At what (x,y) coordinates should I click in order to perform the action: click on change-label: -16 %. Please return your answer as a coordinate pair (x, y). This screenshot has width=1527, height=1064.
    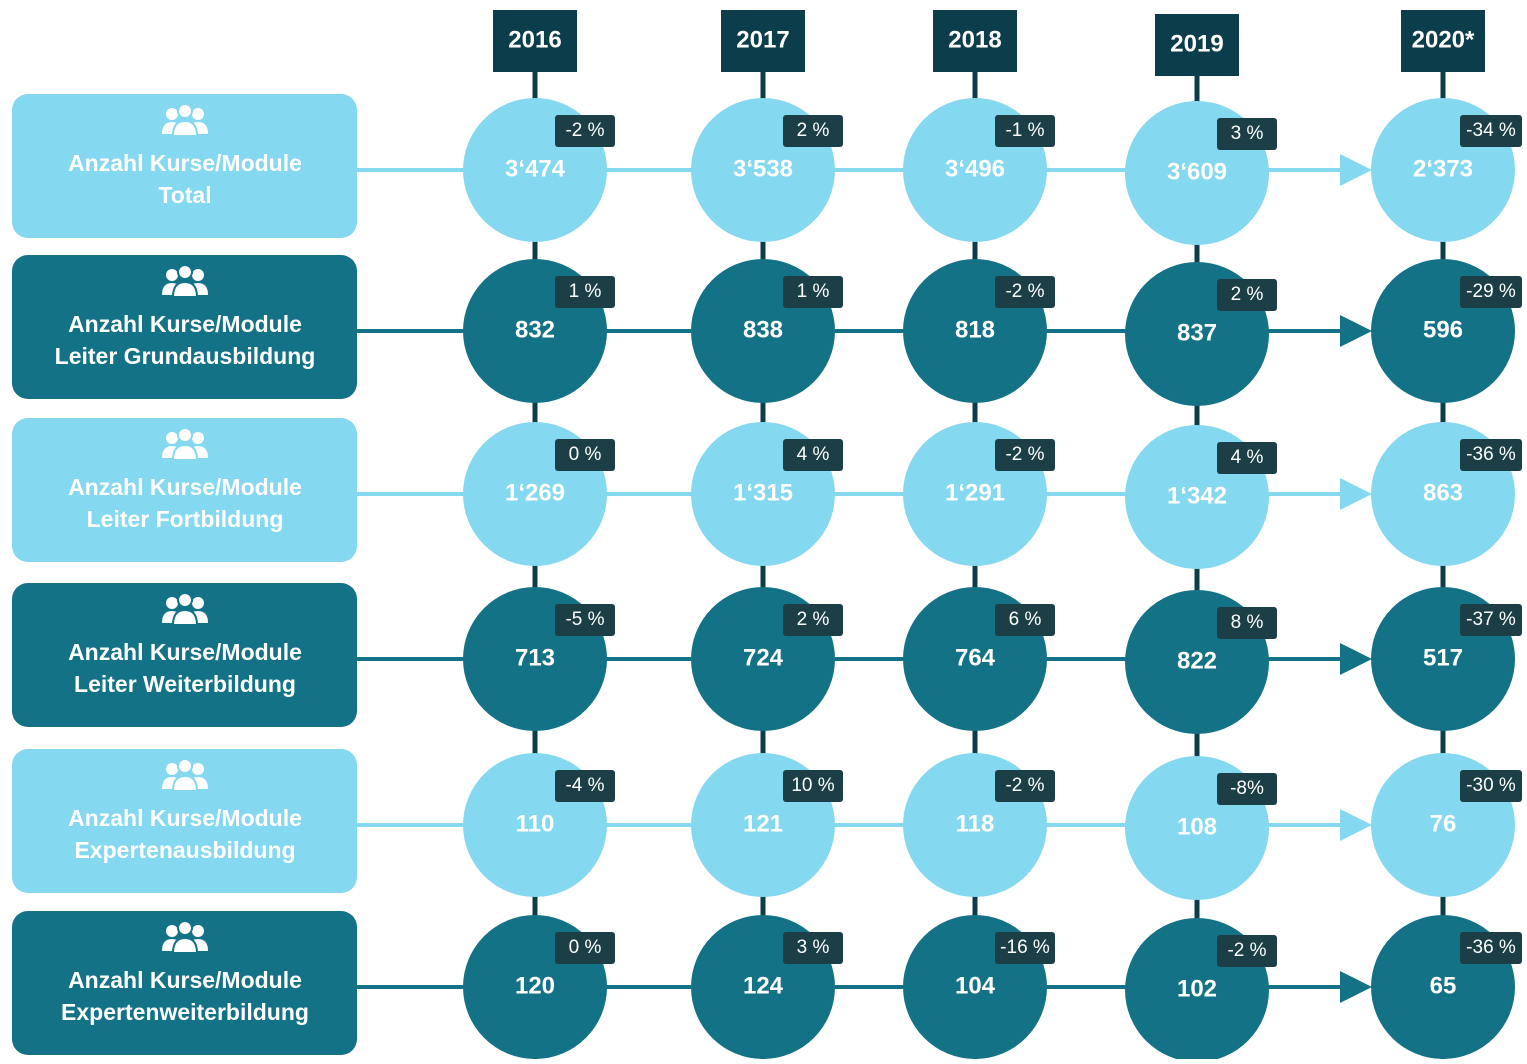
    Looking at the image, I should click on (1025, 947).